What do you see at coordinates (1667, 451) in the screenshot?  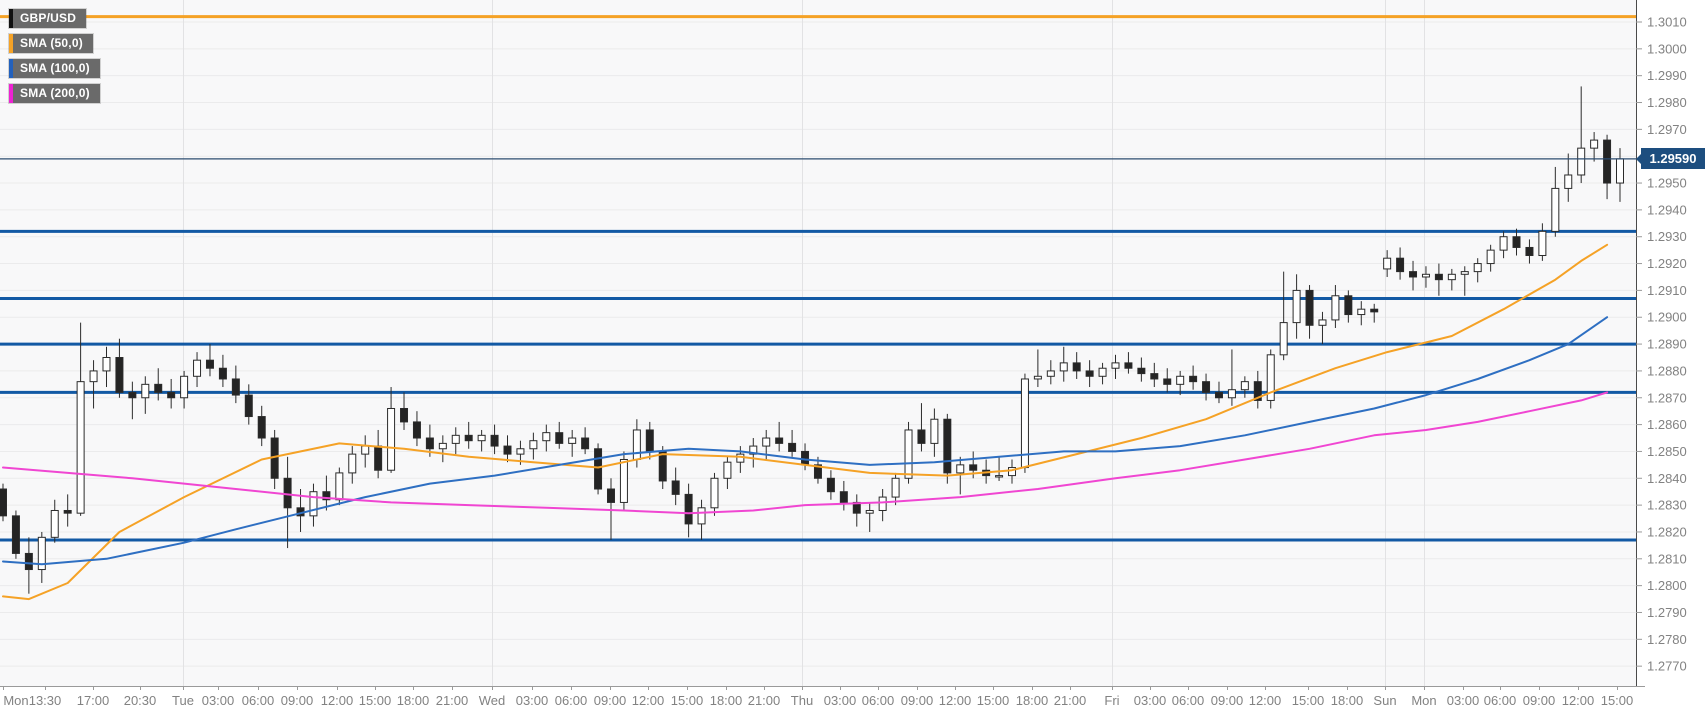 I see `price-axis-label: 1.2850` at bounding box center [1667, 451].